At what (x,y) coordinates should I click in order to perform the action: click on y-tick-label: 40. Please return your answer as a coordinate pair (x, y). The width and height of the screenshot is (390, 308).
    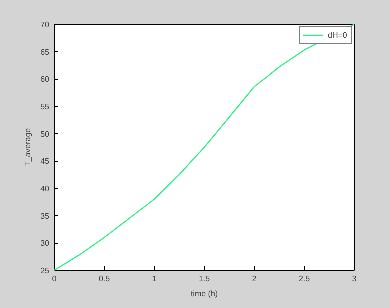
    Looking at the image, I should click on (45, 189).